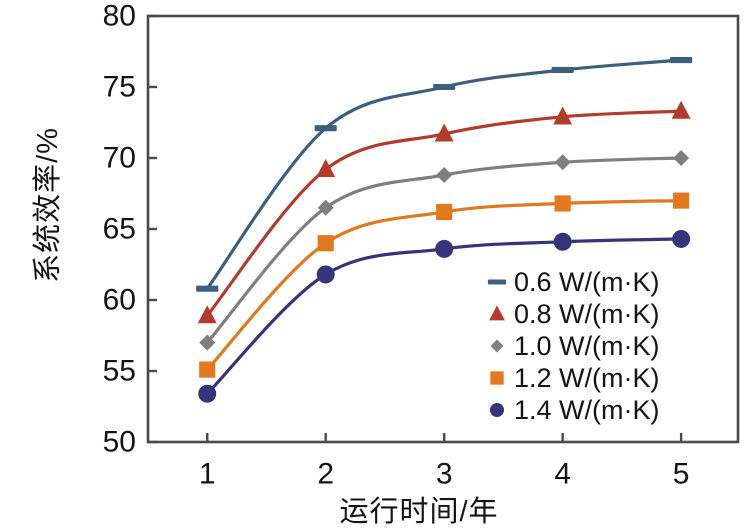  I want to click on x-tick-label: 3, so click(444, 474).